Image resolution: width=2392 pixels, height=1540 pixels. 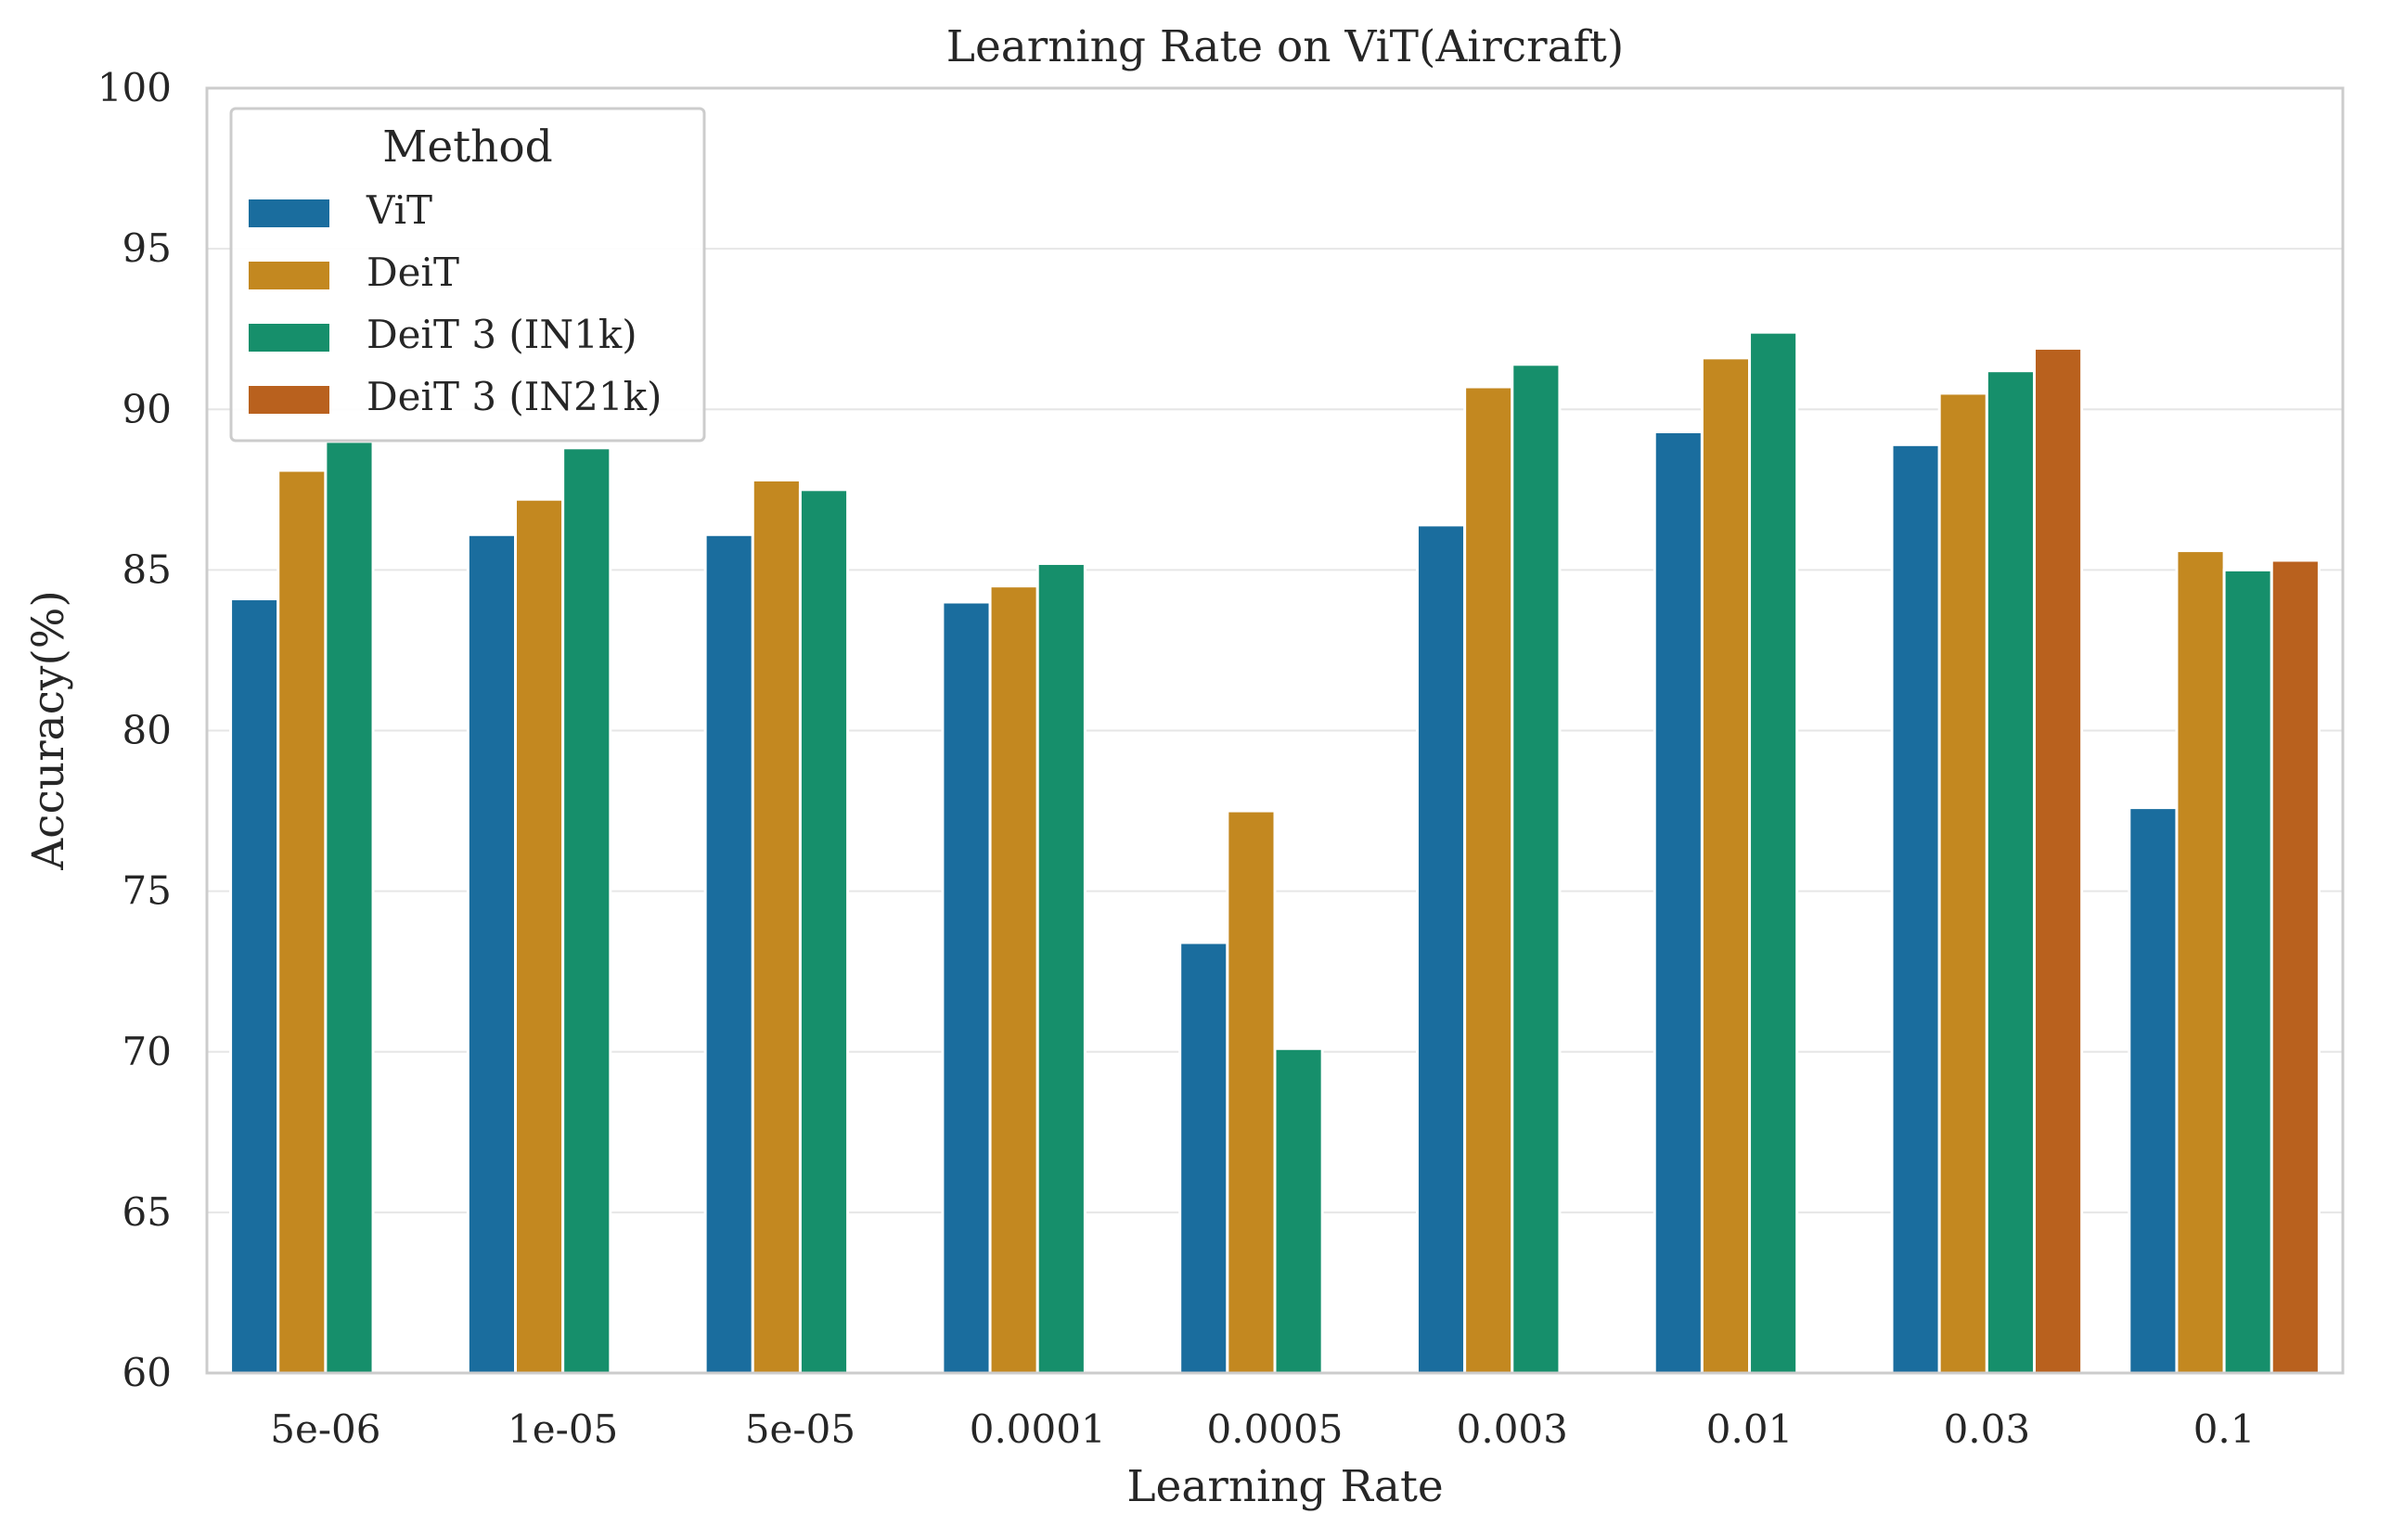 I want to click on y-tick-label: 75, so click(x=147, y=891).